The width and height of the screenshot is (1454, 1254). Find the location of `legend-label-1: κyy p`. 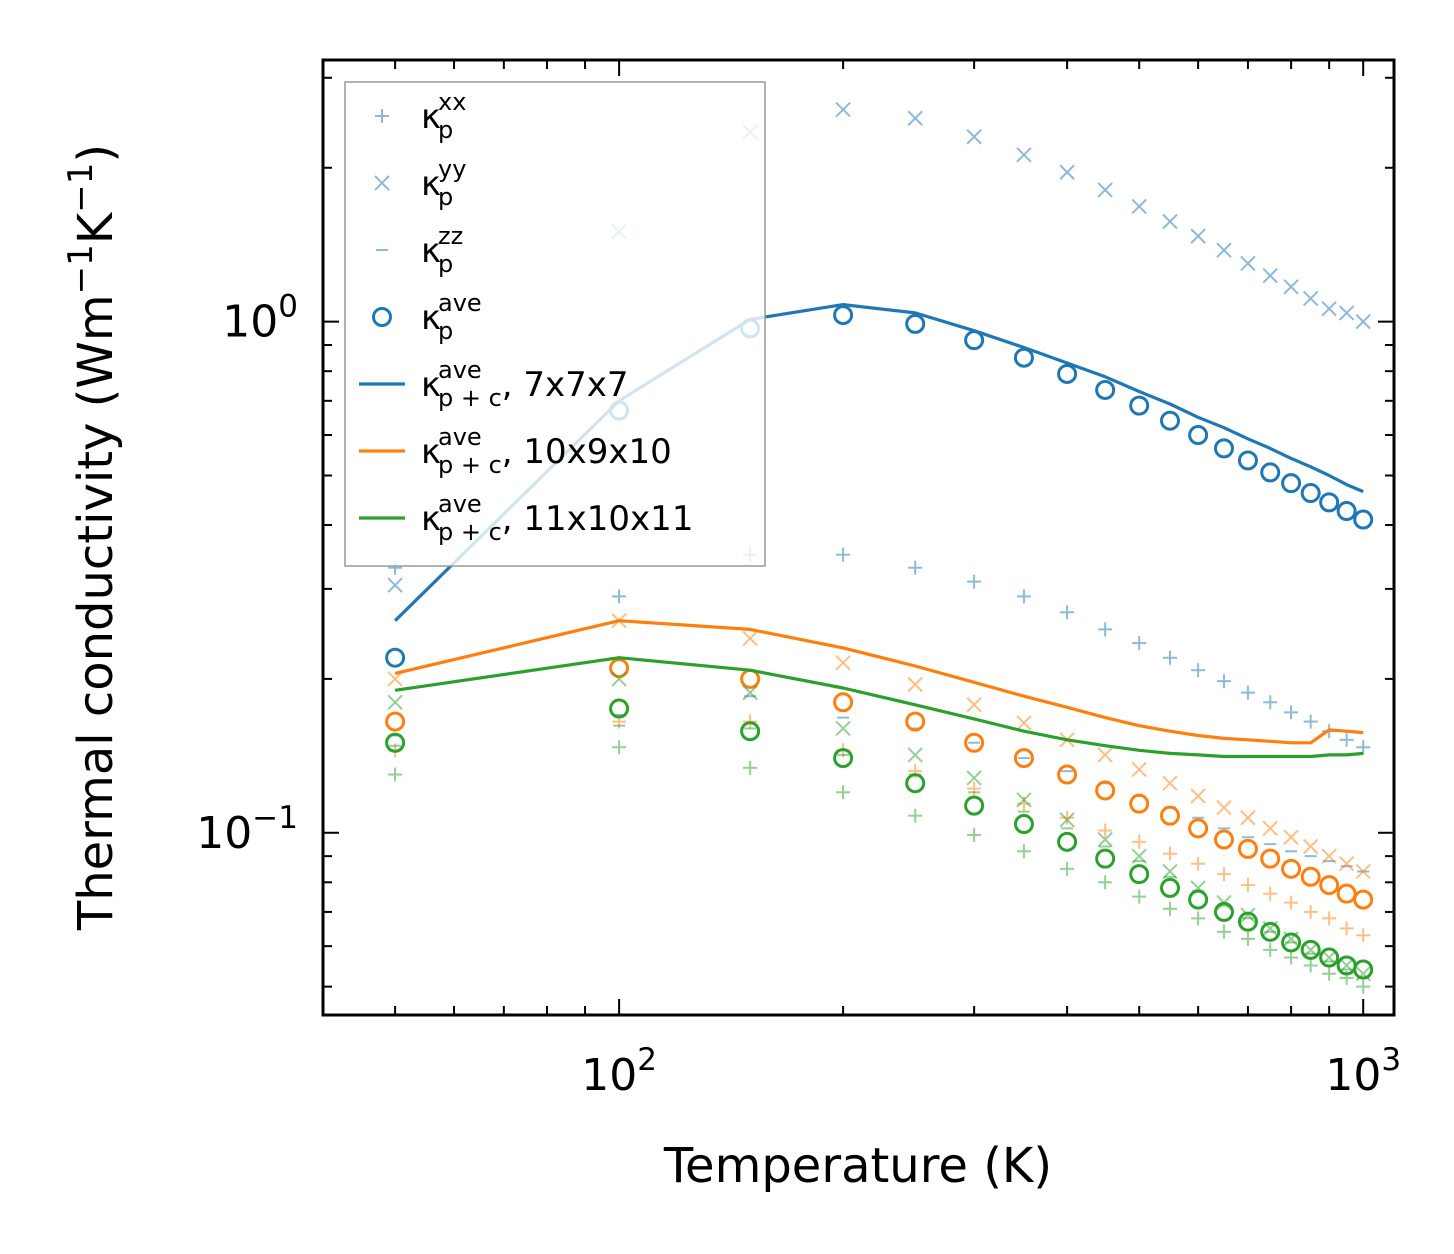

legend-label-1: κyy p is located at coordinates (443, 183).